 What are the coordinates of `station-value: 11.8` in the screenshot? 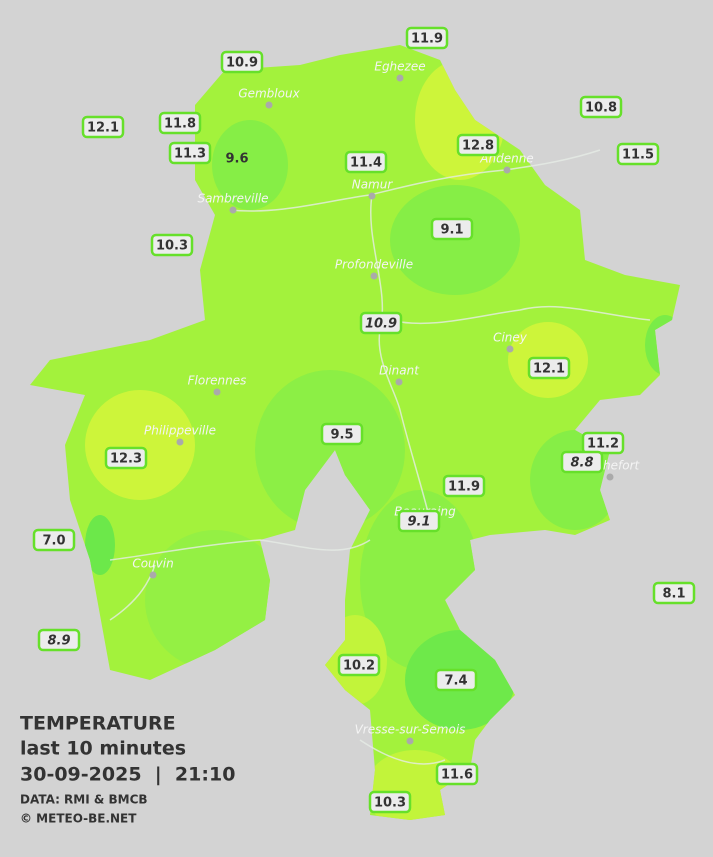 It's located at (180, 124).